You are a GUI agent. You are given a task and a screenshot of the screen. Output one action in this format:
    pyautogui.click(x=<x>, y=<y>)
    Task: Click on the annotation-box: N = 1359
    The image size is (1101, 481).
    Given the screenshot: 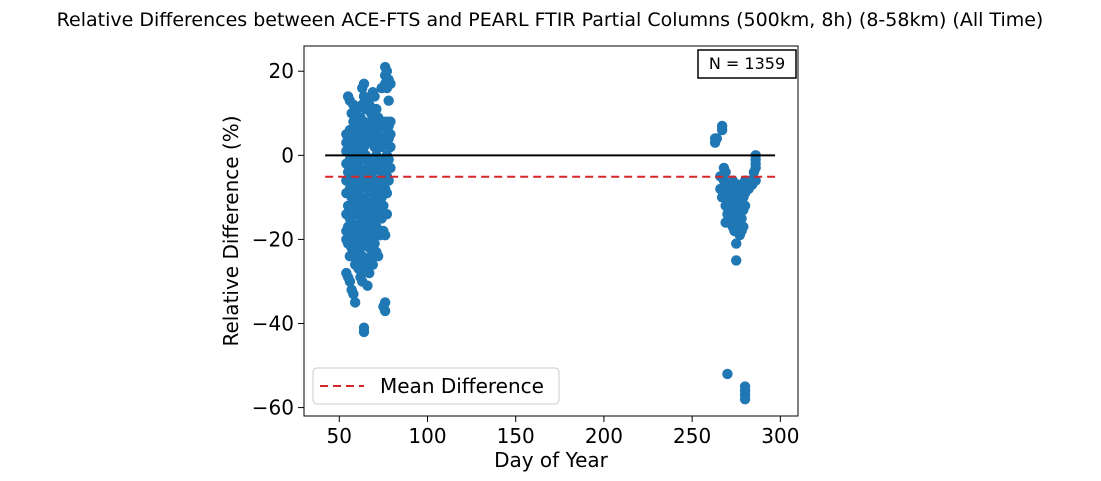 What is the action you would take?
    pyautogui.click(x=747, y=64)
    